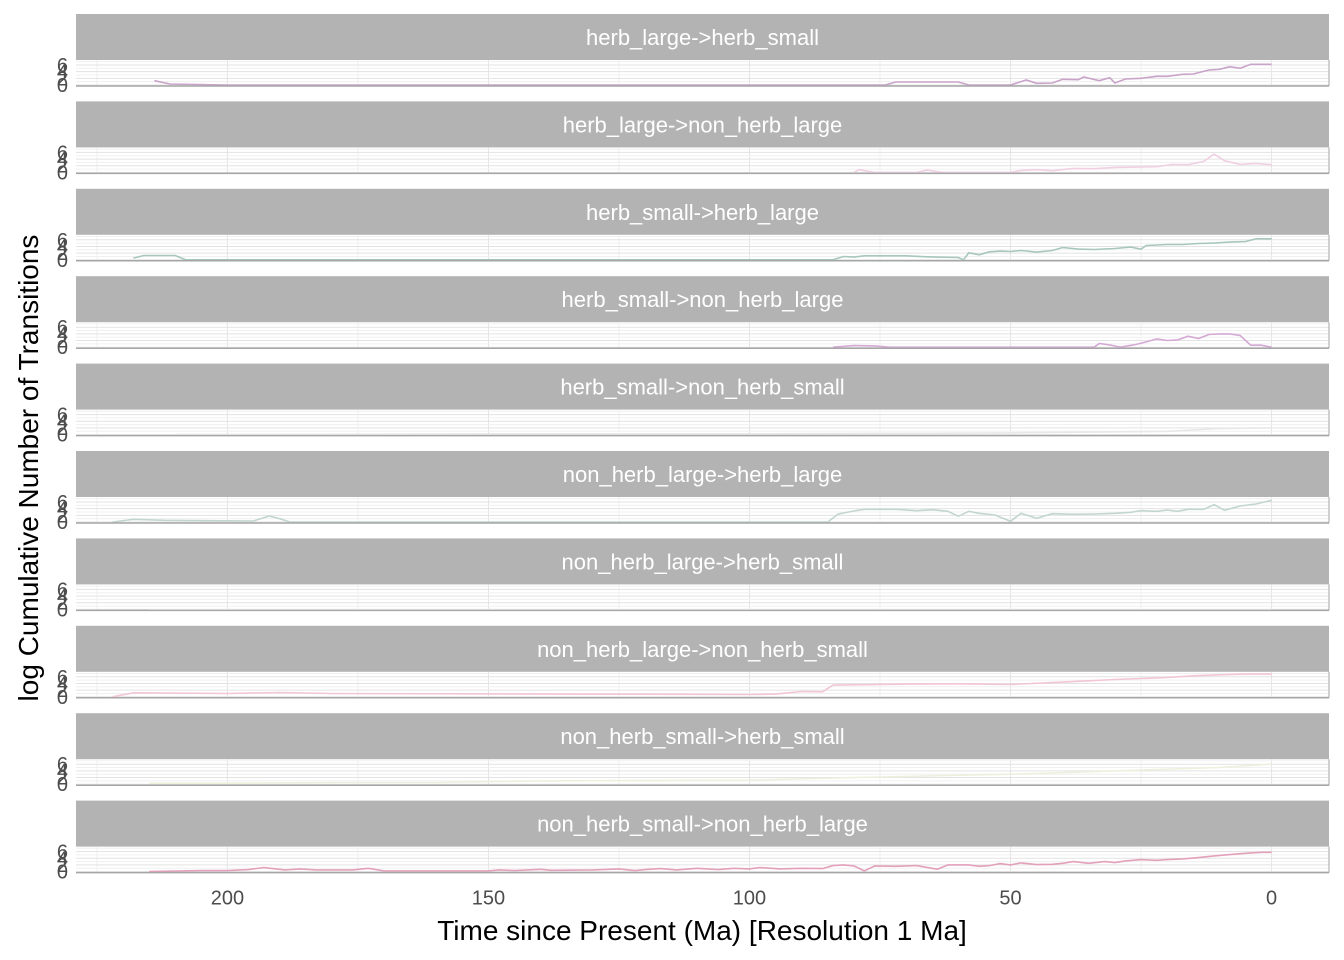 The height and width of the screenshot is (960, 1344). Describe the element at coordinates (1010, 899) in the screenshot. I see `x-tick-label: 50` at that location.